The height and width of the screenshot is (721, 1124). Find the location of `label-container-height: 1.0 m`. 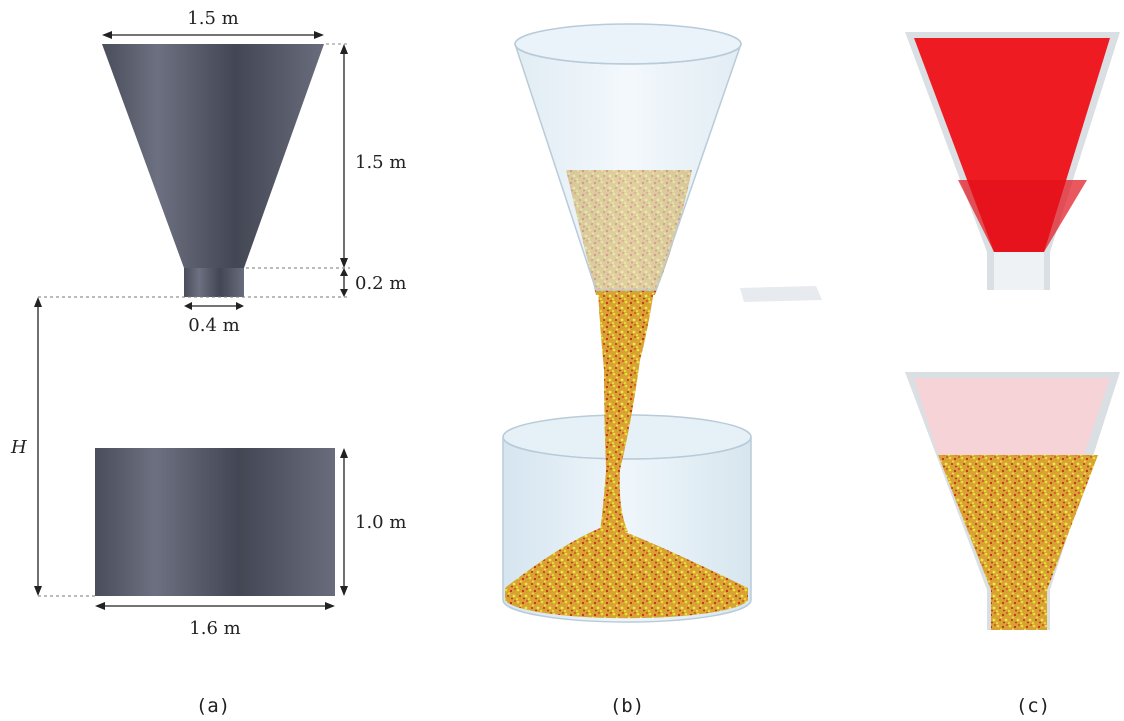

label-container-height: 1.0 m is located at coordinates (380, 522).